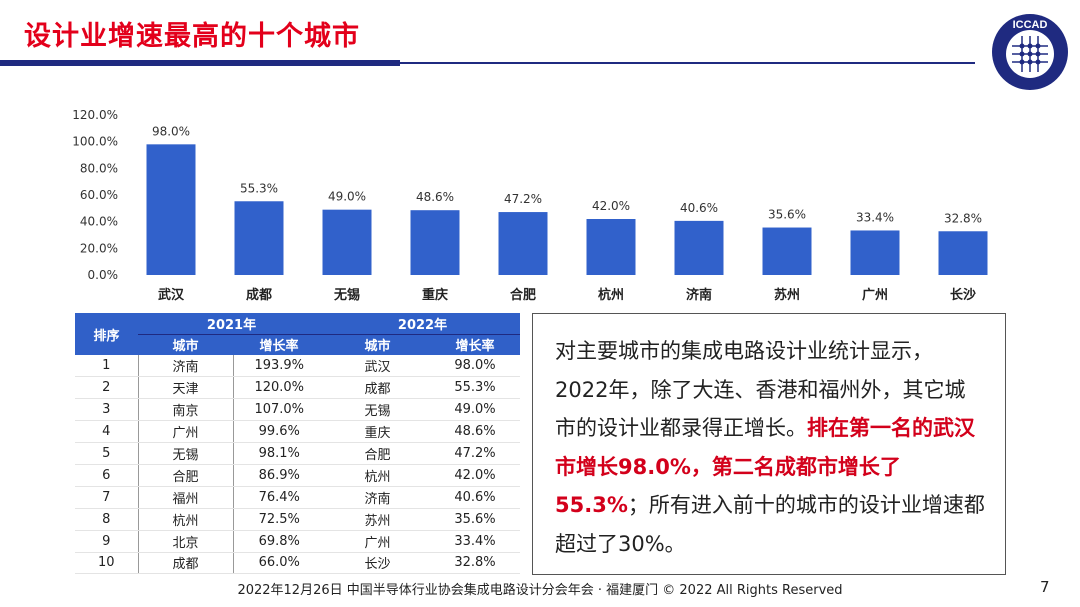 This screenshot has height=607, width=1080. What do you see at coordinates (377, 344) in the screenshot?
I see `city-header-2022: 城市` at bounding box center [377, 344].